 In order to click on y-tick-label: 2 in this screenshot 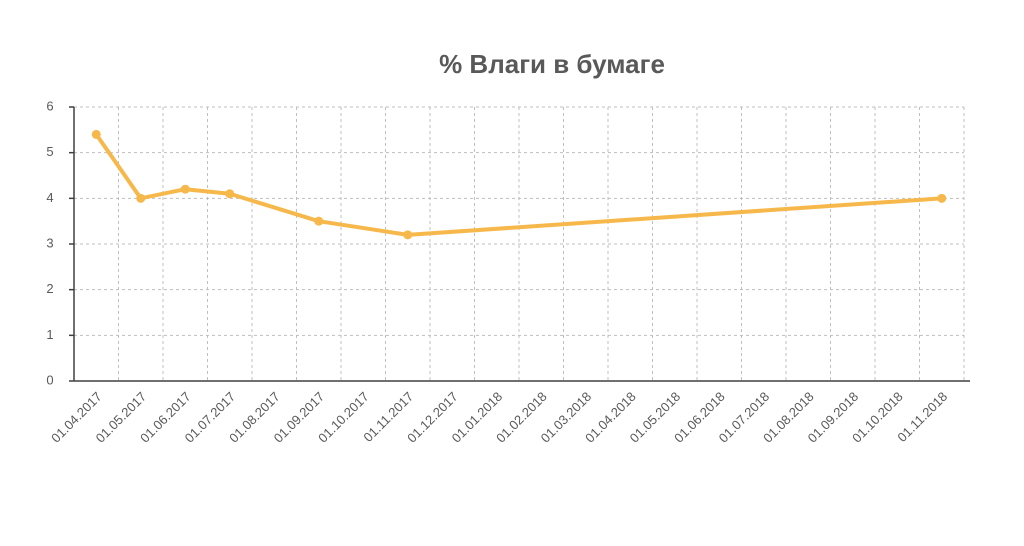, I will do `click(49, 288)`.